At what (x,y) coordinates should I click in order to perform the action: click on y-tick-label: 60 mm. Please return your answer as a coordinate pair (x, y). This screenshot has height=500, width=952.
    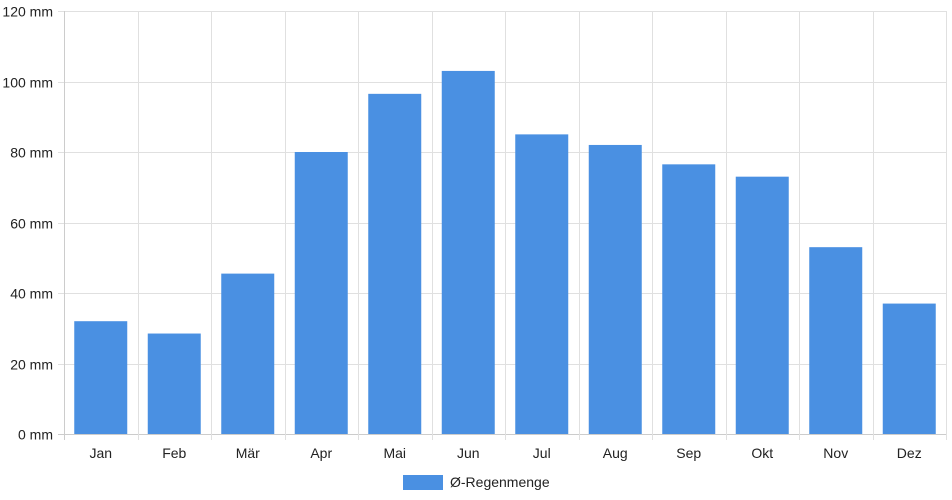
    Looking at the image, I should click on (31, 224).